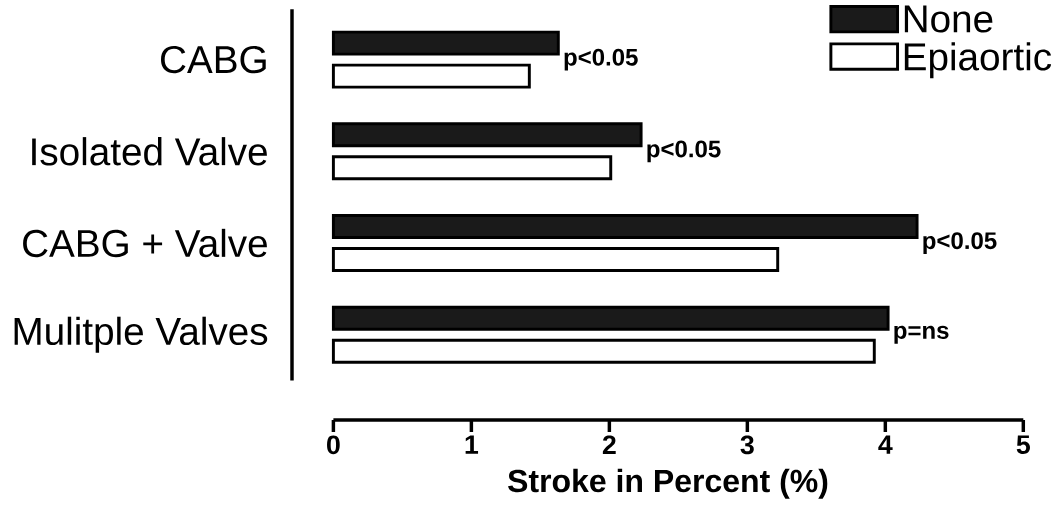 The width and height of the screenshot is (1058, 529). Describe the element at coordinates (747, 445) in the screenshot. I see `x-tick-label: 3` at that location.